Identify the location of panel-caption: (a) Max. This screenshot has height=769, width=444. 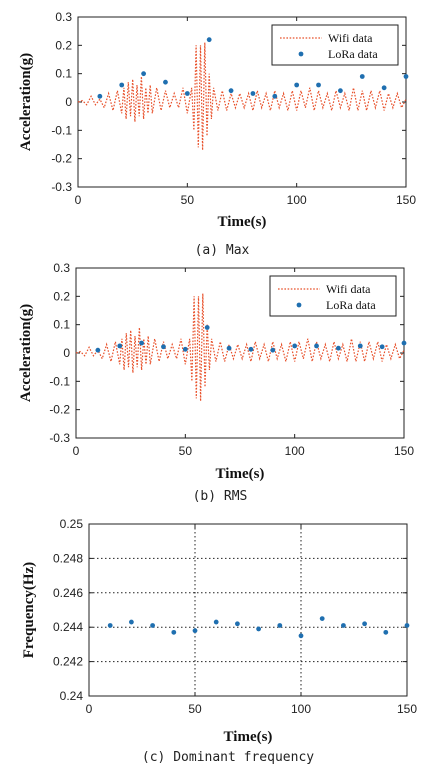
(222, 250).